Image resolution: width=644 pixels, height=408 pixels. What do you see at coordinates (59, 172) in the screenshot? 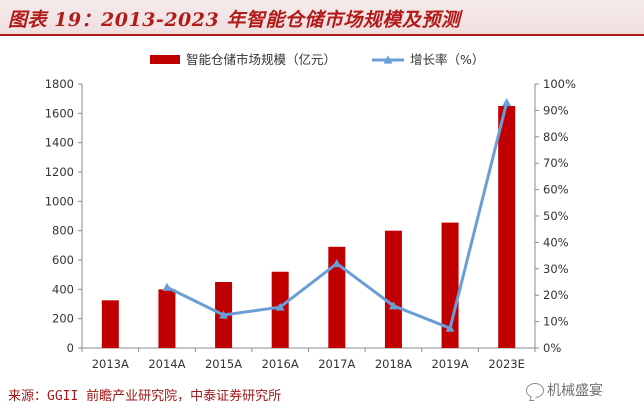
I see `y-left-tick-label: 1200` at bounding box center [59, 172].